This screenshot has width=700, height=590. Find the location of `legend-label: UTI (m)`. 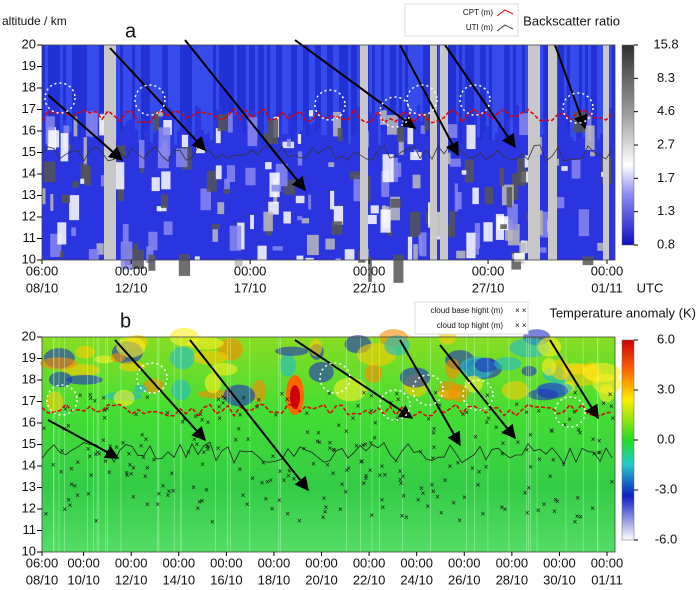

legend-label: UTI (m) is located at coordinates (479, 27).